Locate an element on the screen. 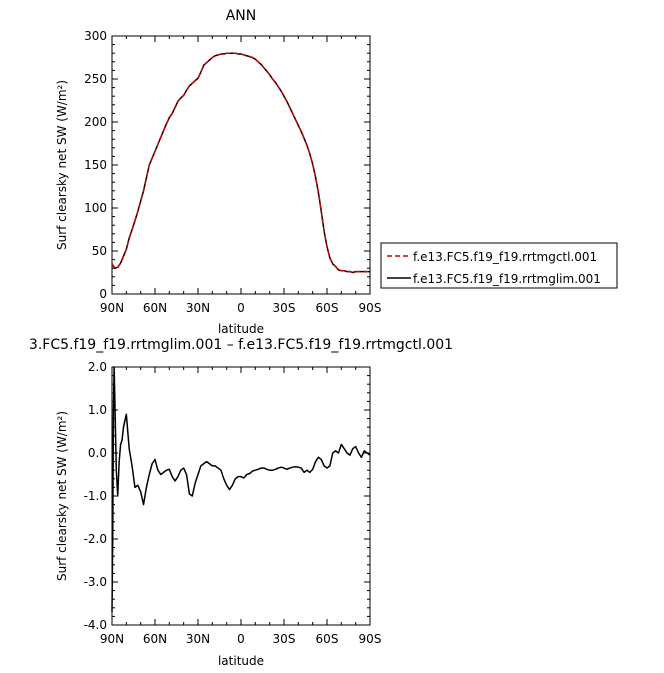 The width and height of the screenshot is (664, 673). top-y-axis-label: Surf clearsky net SW (W/m²) is located at coordinates (62, 165).